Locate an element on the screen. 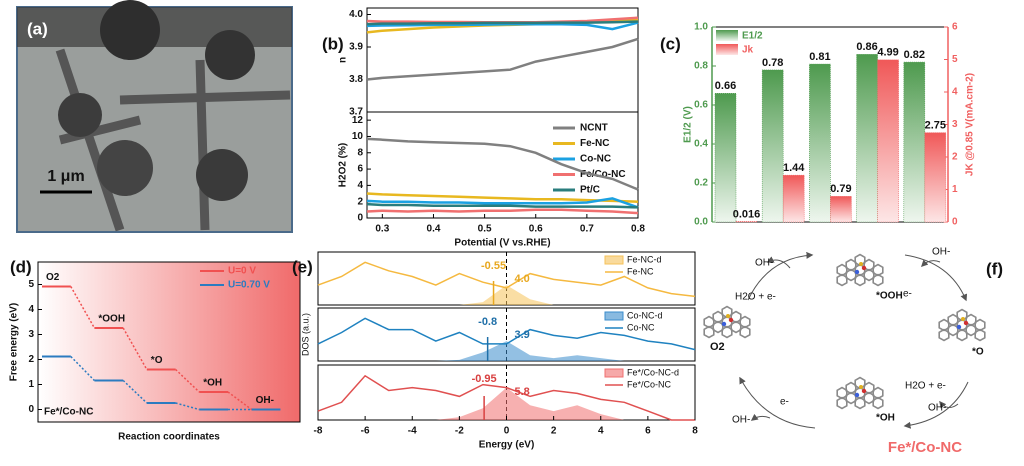 The height and width of the screenshot is (466, 1024). legend-label: E1/2 is located at coordinates (752, 36).